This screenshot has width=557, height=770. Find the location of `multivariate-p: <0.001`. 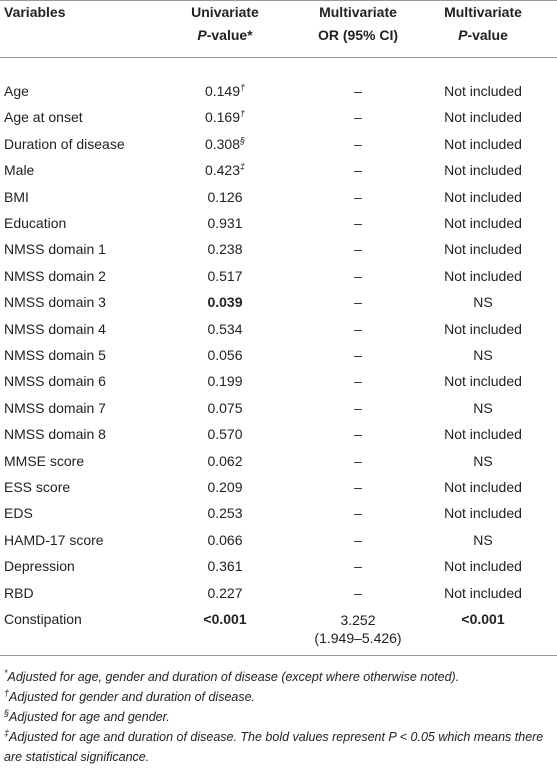

multivariate-p: <0.001 is located at coordinates (483, 619).